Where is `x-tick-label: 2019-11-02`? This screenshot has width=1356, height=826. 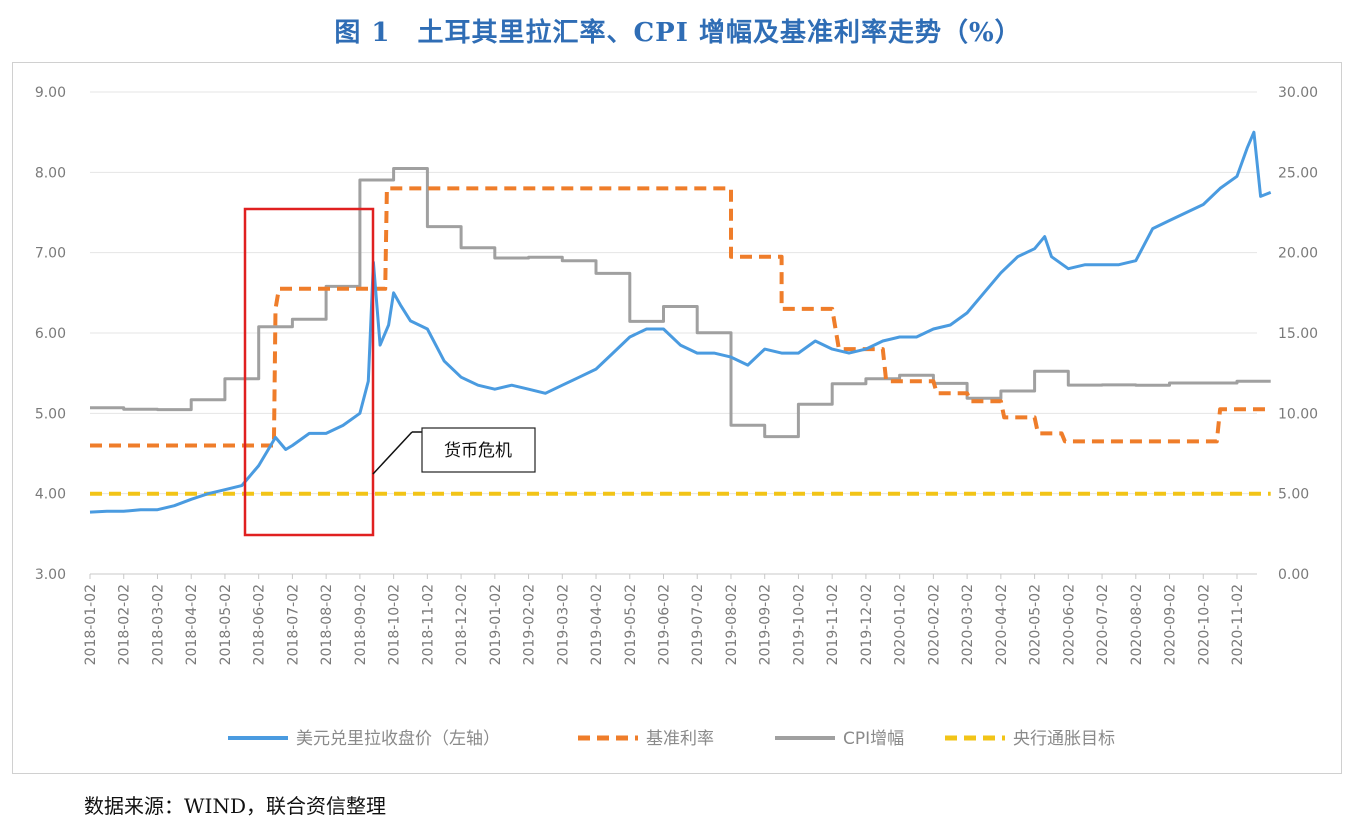
x-tick-label: 2019-11-02 is located at coordinates (833, 624).